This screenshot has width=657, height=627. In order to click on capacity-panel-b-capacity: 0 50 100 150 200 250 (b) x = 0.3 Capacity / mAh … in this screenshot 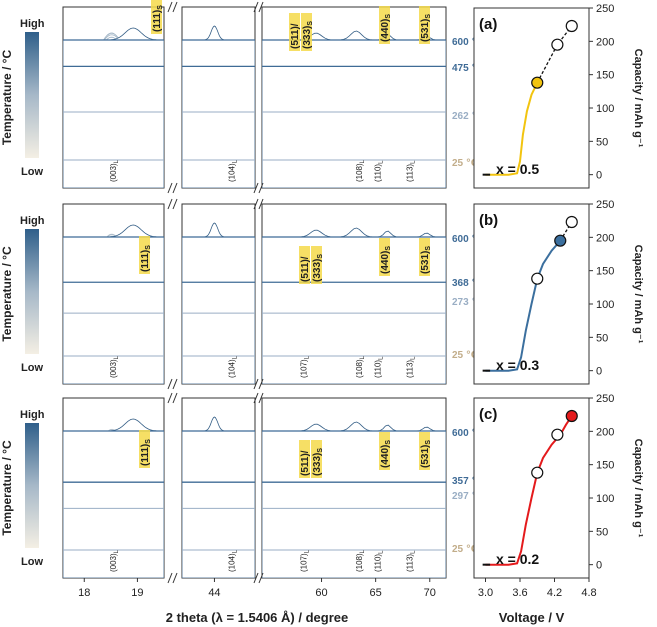, I will do `click(558, 292)`.